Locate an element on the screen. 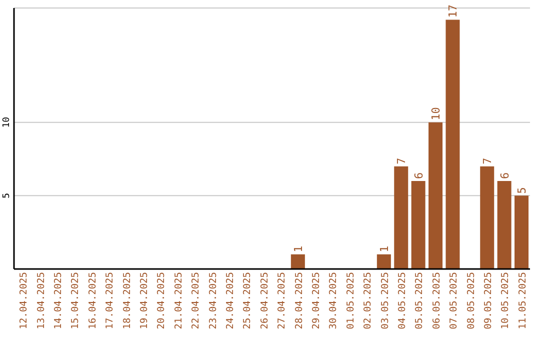 The image size is (540, 340). x-tick-label: 29.04.2025 is located at coordinates (316, 301).